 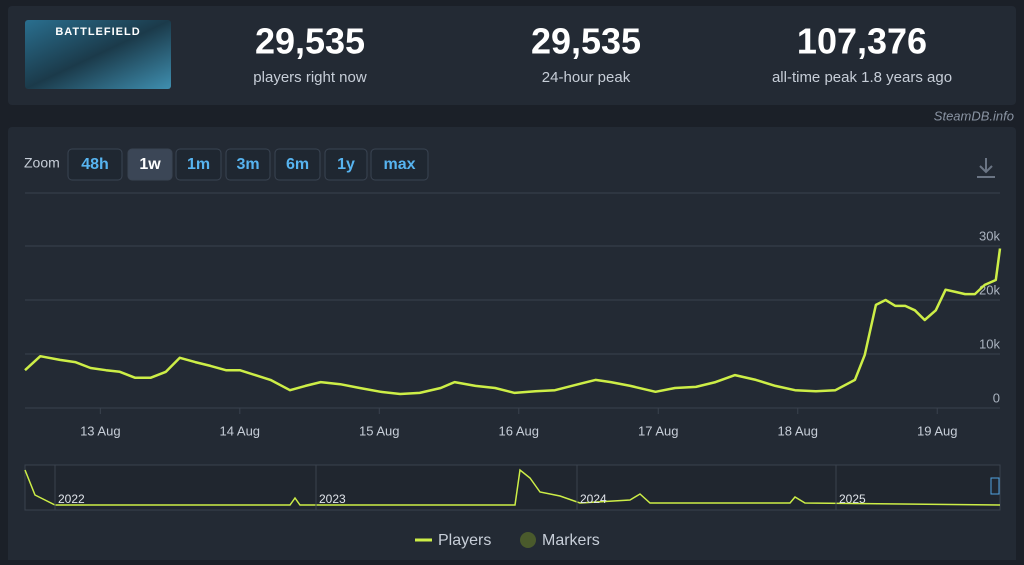 I want to click on y-tick-label: 20k, so click(x=989, y=289).